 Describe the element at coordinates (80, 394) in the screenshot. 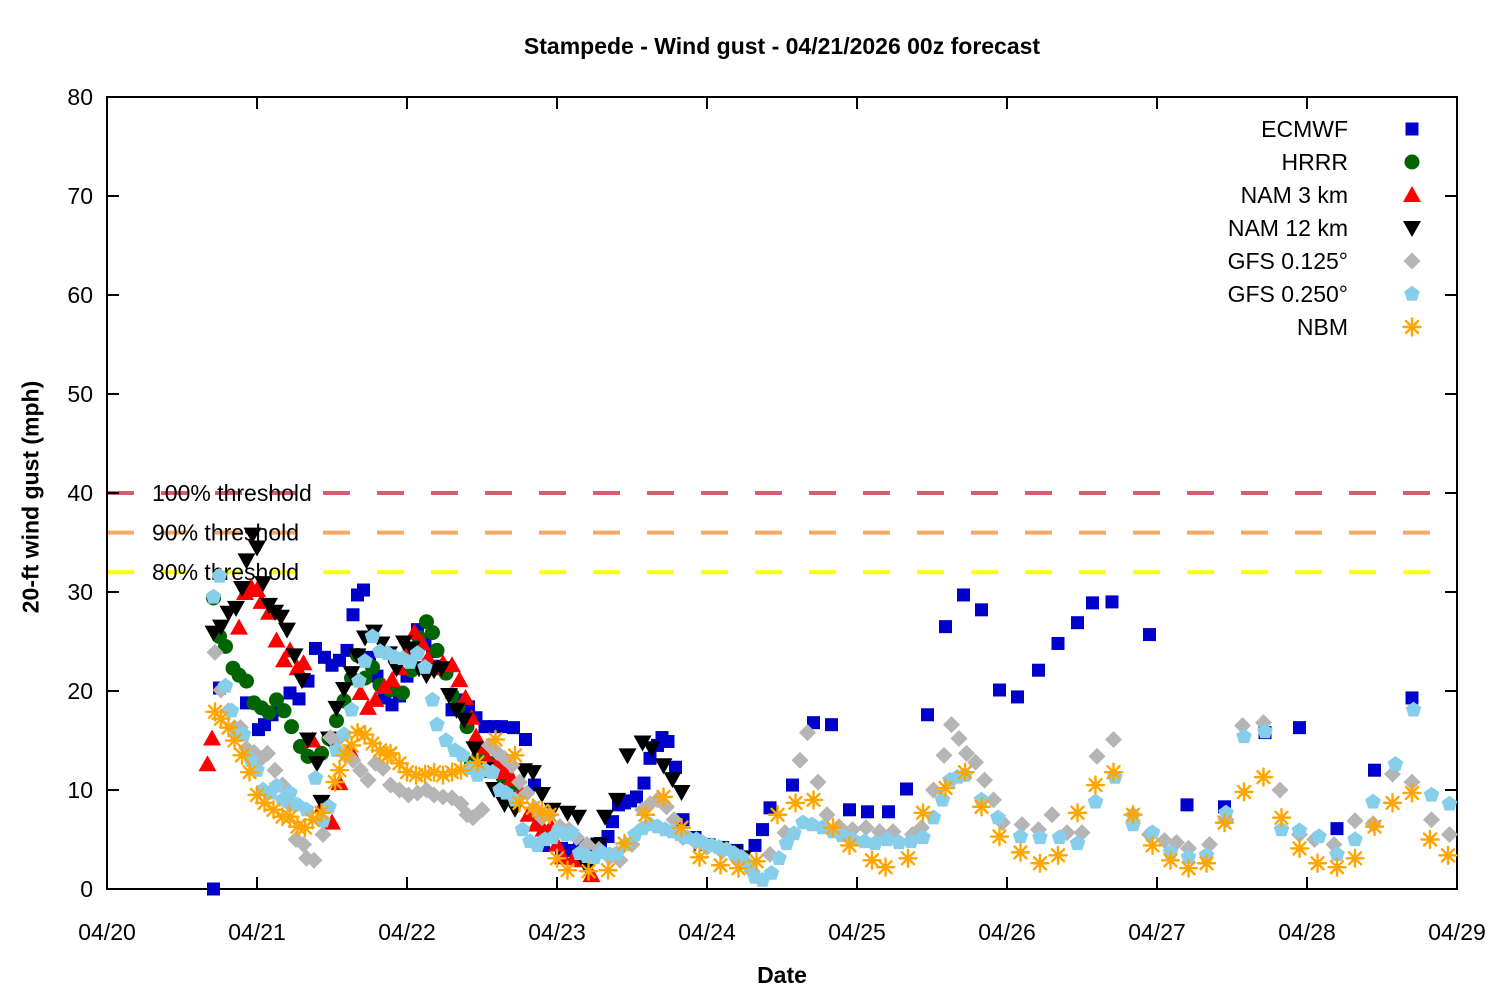

I see `y-tick-label: 50` at that location.